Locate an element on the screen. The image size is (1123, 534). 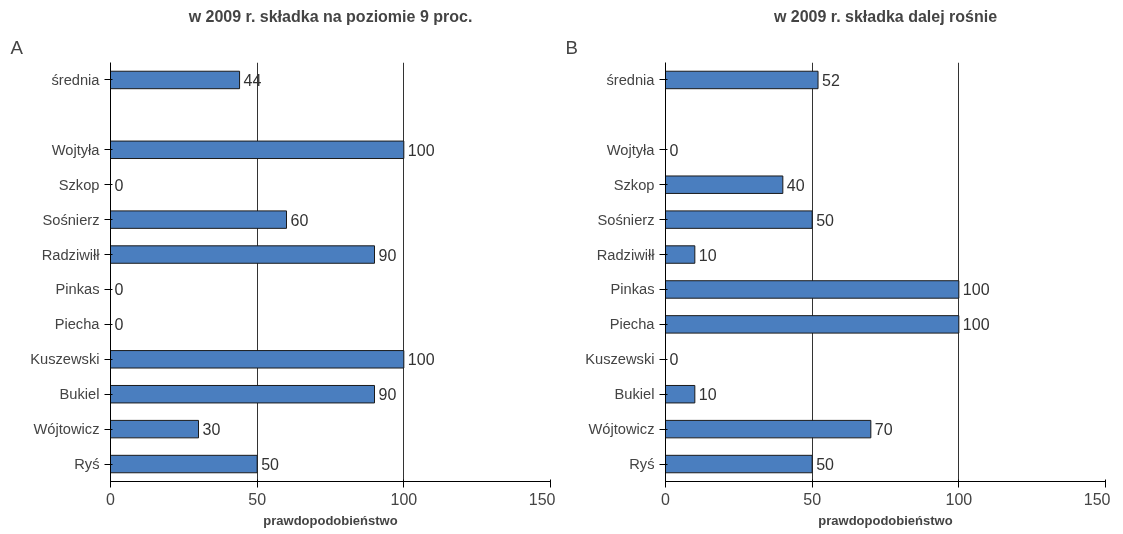
text: B is located at coordinates (571, 47).